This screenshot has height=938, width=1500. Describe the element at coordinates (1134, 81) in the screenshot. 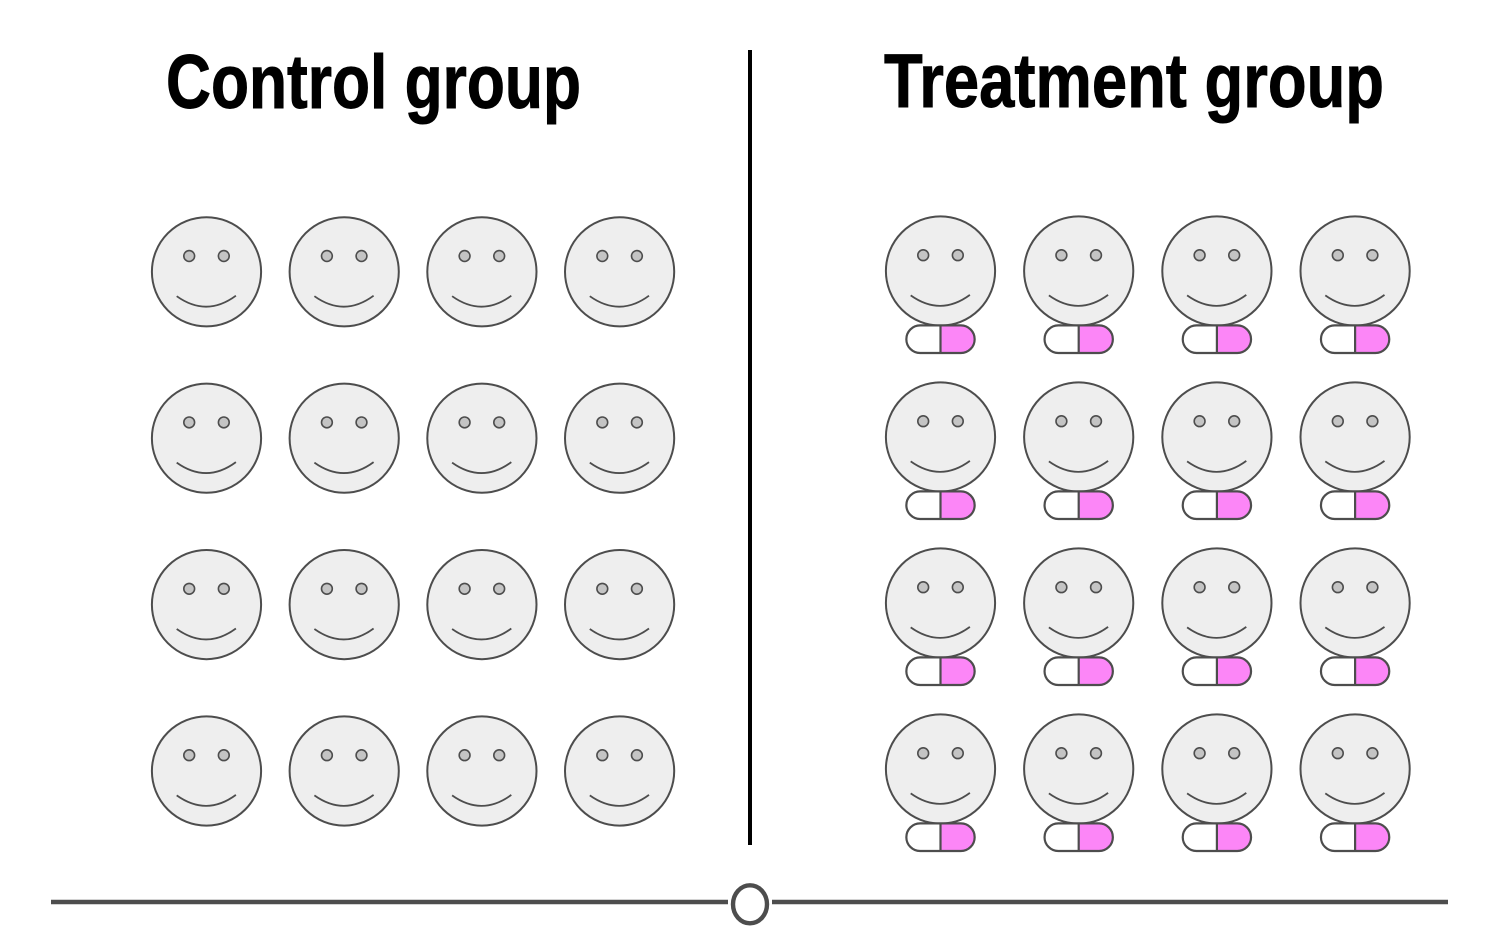

I see `svg-text: Treatment group` at that location.